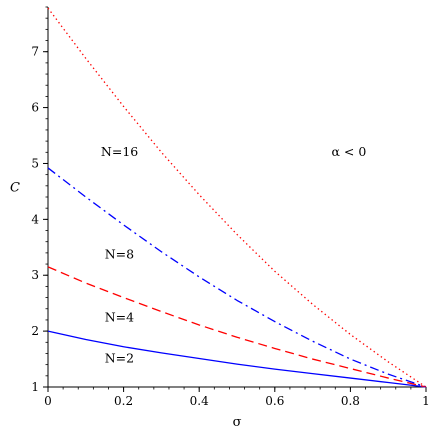  Describe the element at coordinates (119, 151) in the screenshot. I see `annotation-2: N=16` at that location.